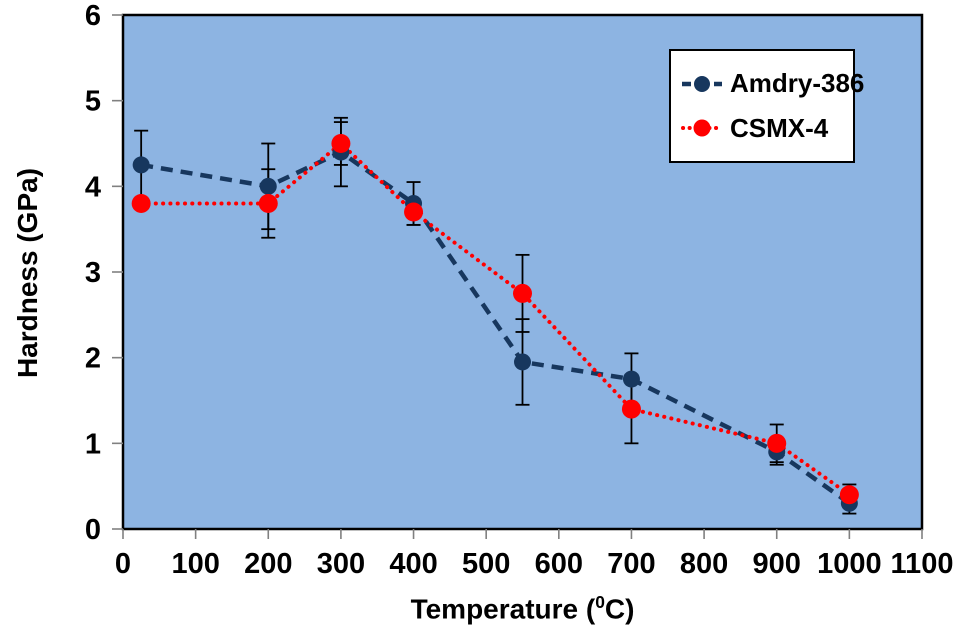  Describe the element at coordinates (341, 564) in the screenshot. I see `x-tick-label: 300` at that location.